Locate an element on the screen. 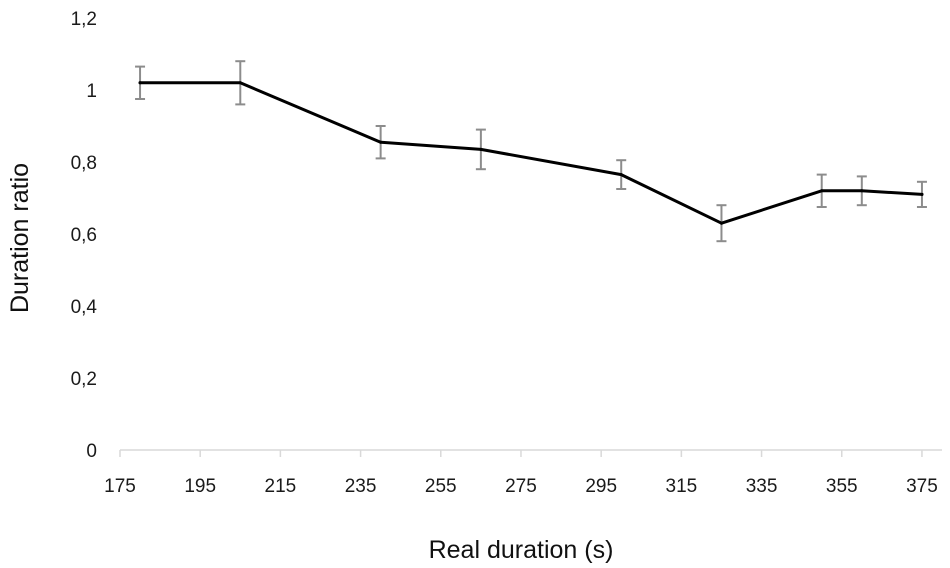 Image resolution: width=950 pixels, height=568 pixels. y-tick-label: 0,2 is located at coordinates (84, 379).